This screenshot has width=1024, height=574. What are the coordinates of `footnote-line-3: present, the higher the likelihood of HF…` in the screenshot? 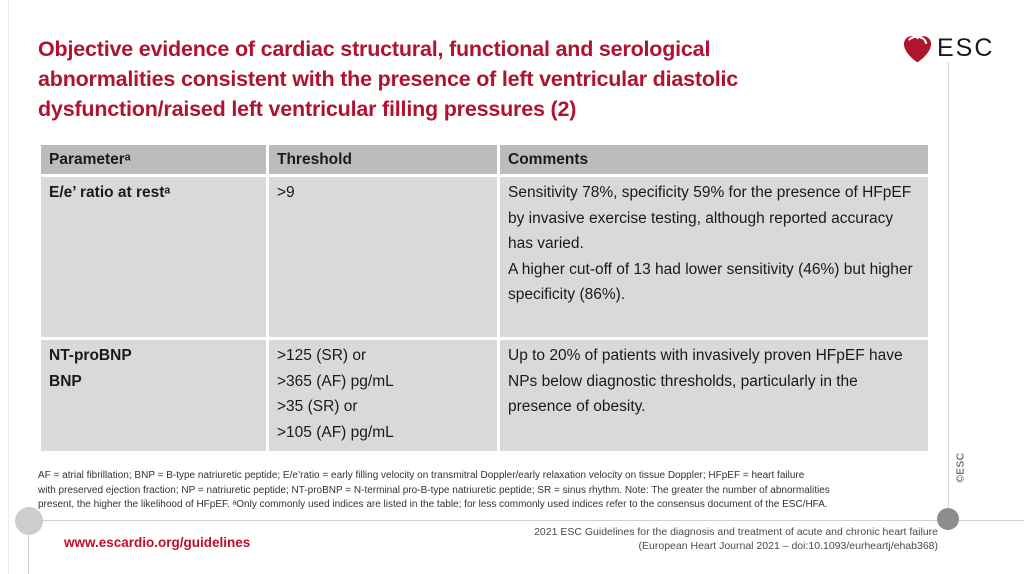 It's located at (433, 504).